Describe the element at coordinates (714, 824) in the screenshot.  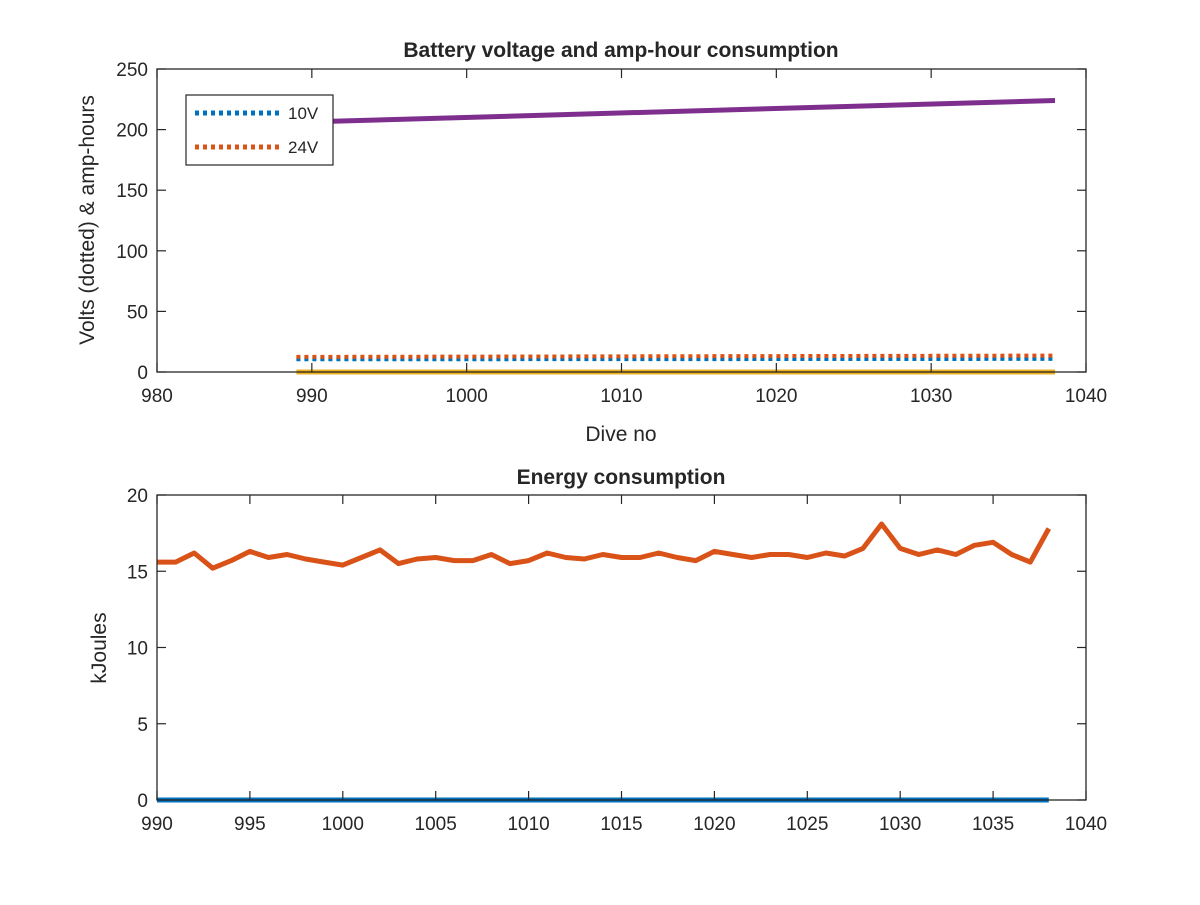
I see `energy-x-tick-label: 1020` at that location.